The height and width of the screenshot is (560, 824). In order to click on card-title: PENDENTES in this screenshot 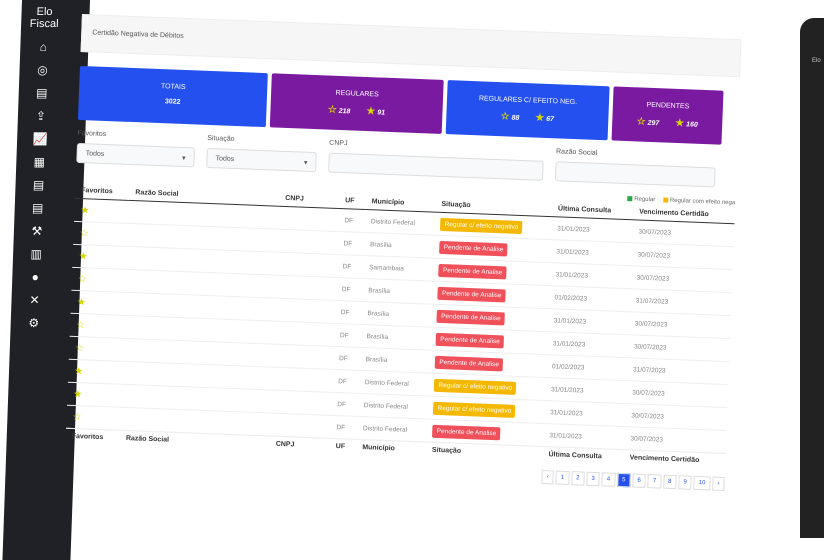, I will do `click(668, 106)`.